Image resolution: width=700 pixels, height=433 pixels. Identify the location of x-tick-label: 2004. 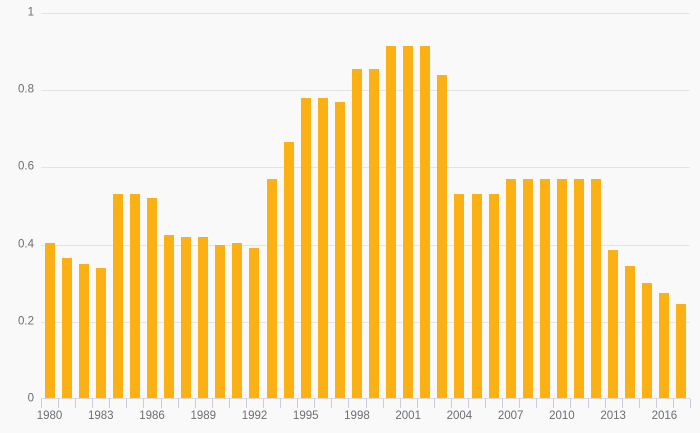
(459, 416).